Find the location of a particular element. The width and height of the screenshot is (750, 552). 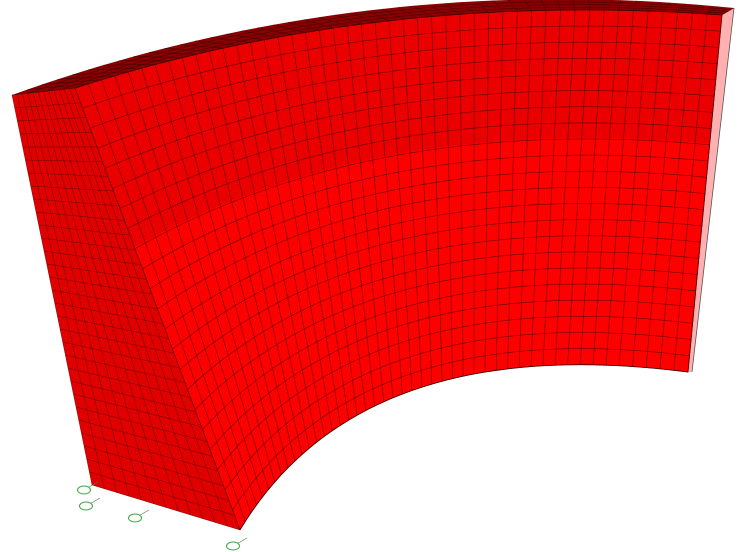

right-edge-face is located at coordinates (711, 190).